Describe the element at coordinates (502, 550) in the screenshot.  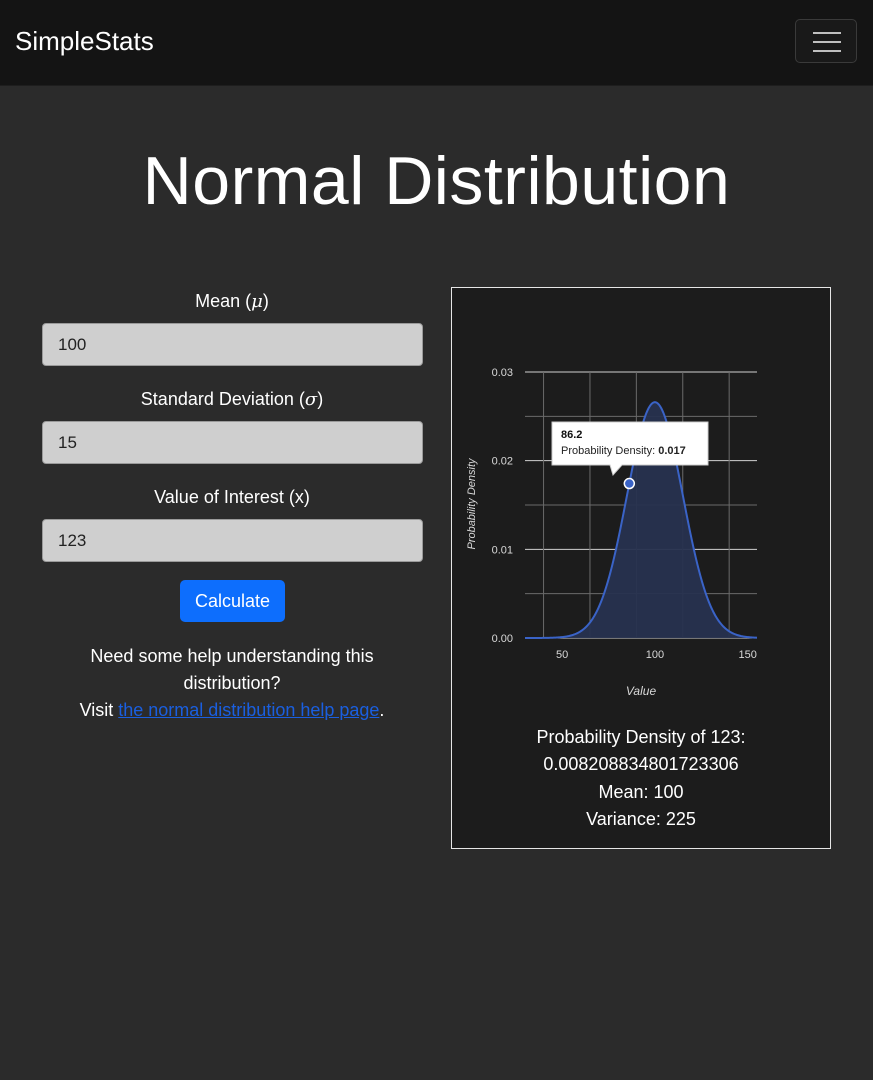
I see `y-tick-label: 0.01` at that location.